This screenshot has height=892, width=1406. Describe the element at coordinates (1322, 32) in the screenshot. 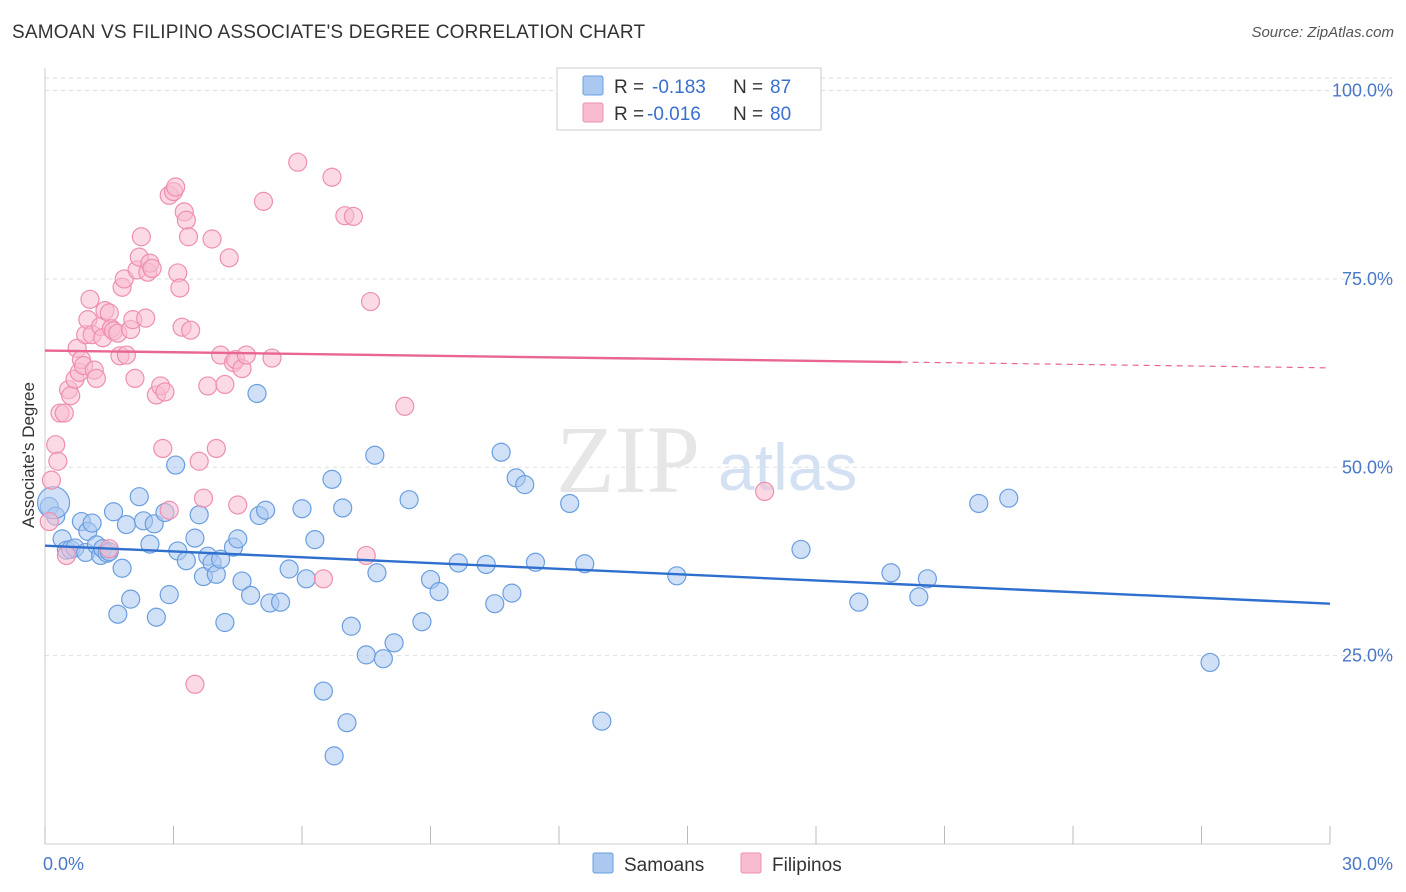

I see `chart-source: Source: ZipAtlas.com` at that location.